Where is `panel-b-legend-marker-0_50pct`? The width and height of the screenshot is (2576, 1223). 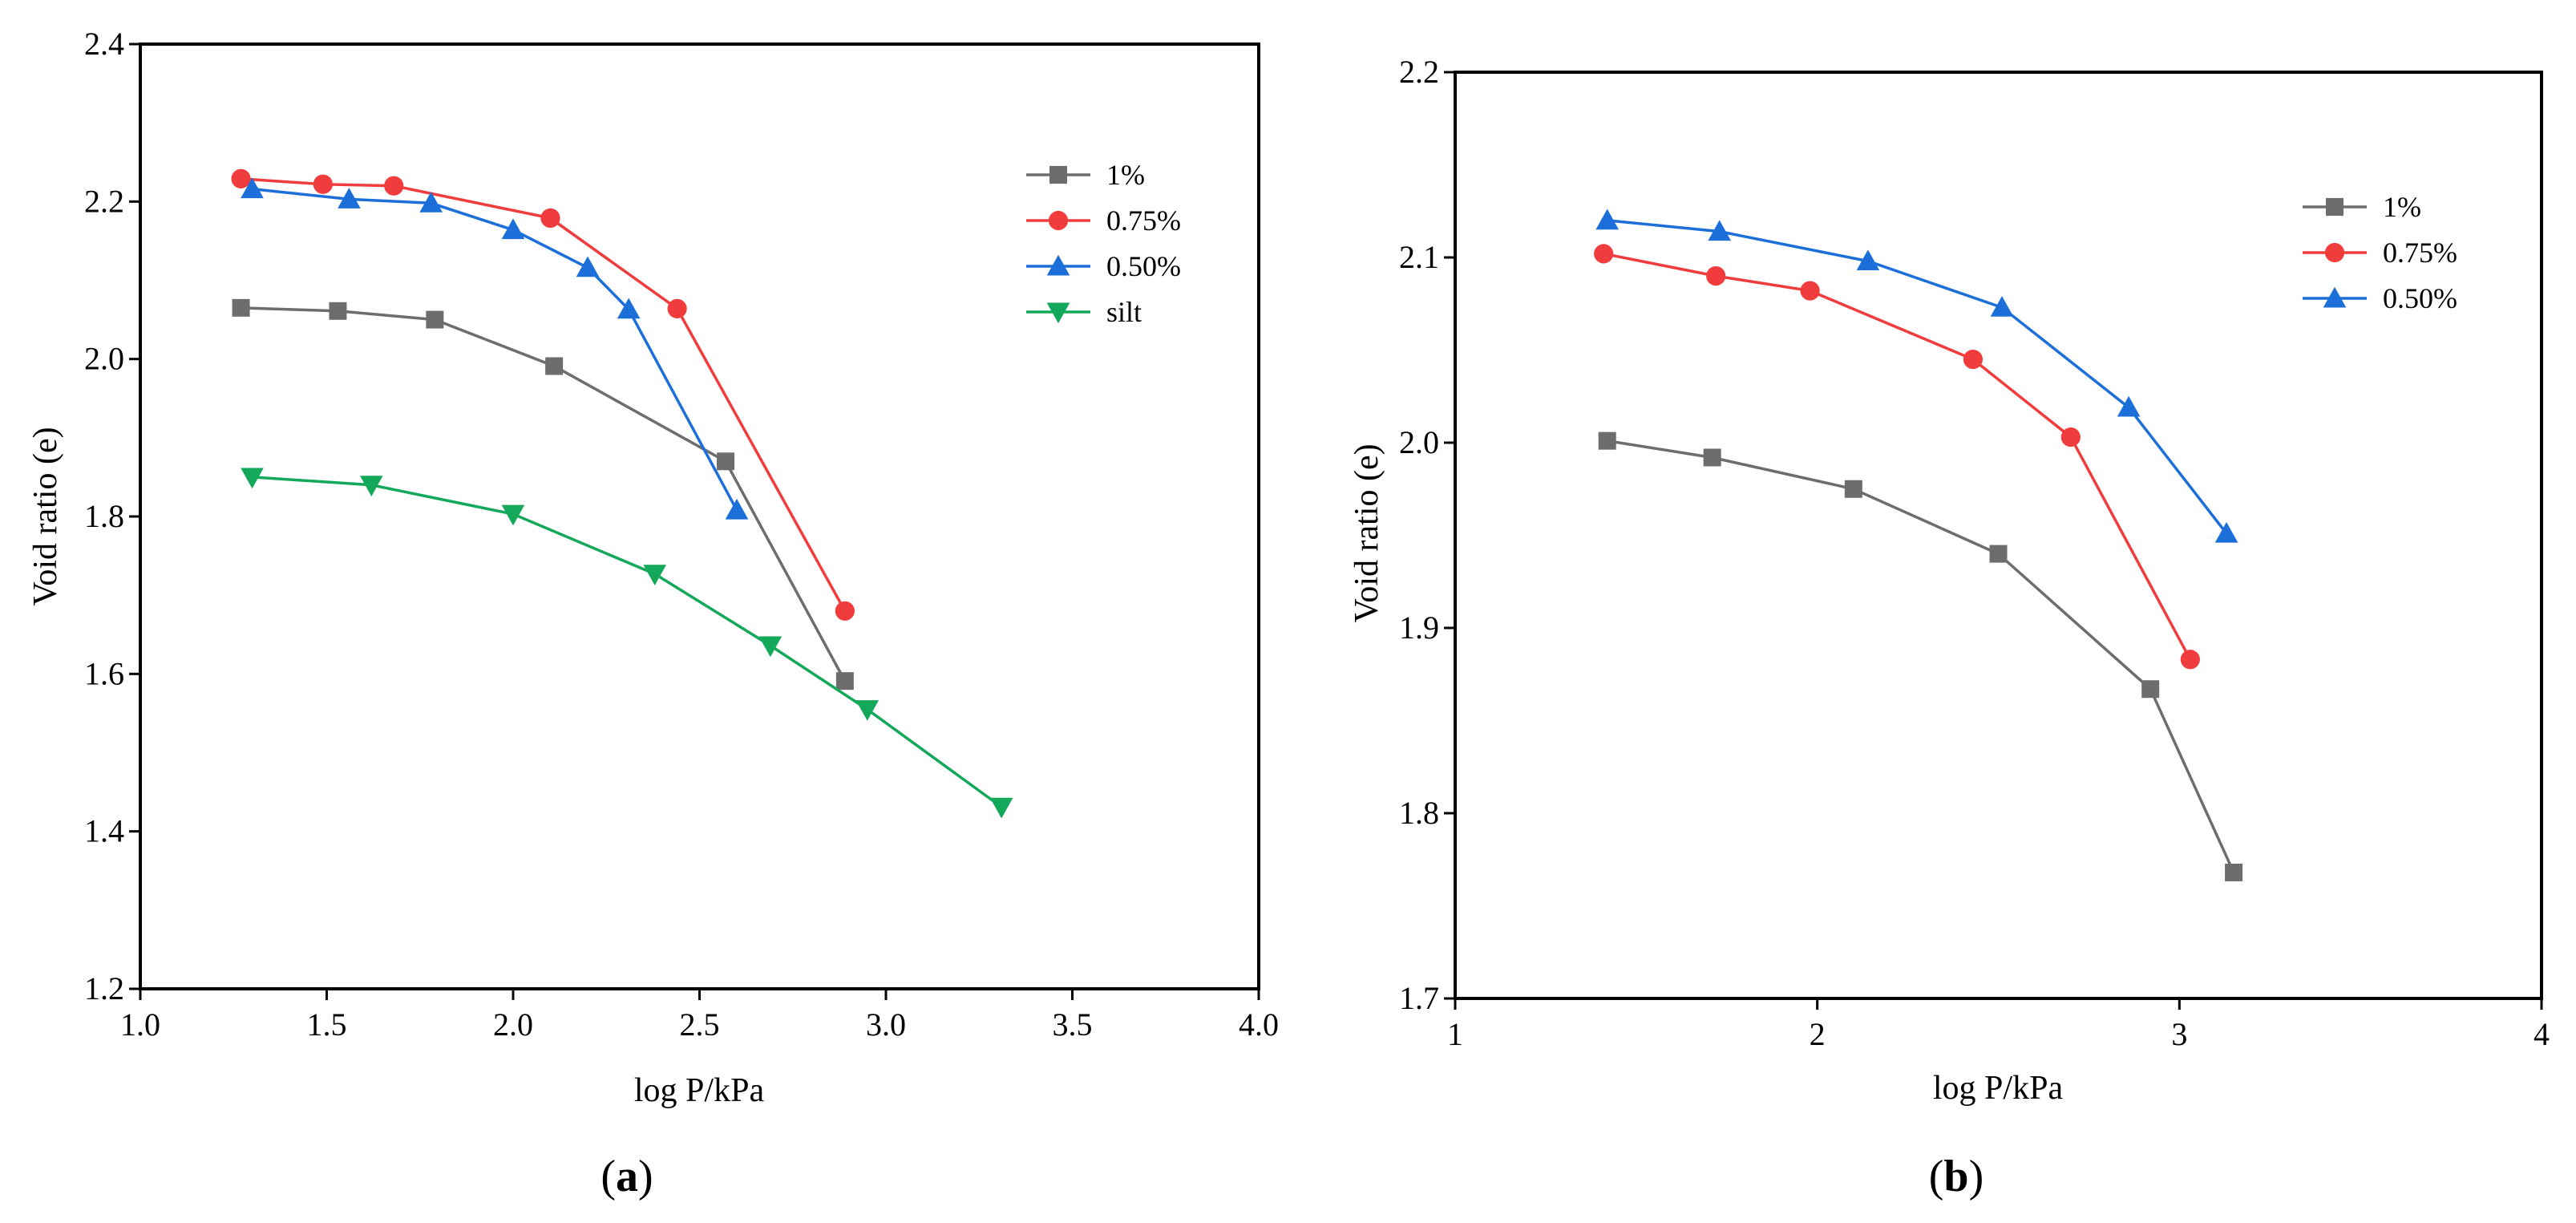 panel-b-legend-marker-0_50pct is located at coordinates (2335, 297).